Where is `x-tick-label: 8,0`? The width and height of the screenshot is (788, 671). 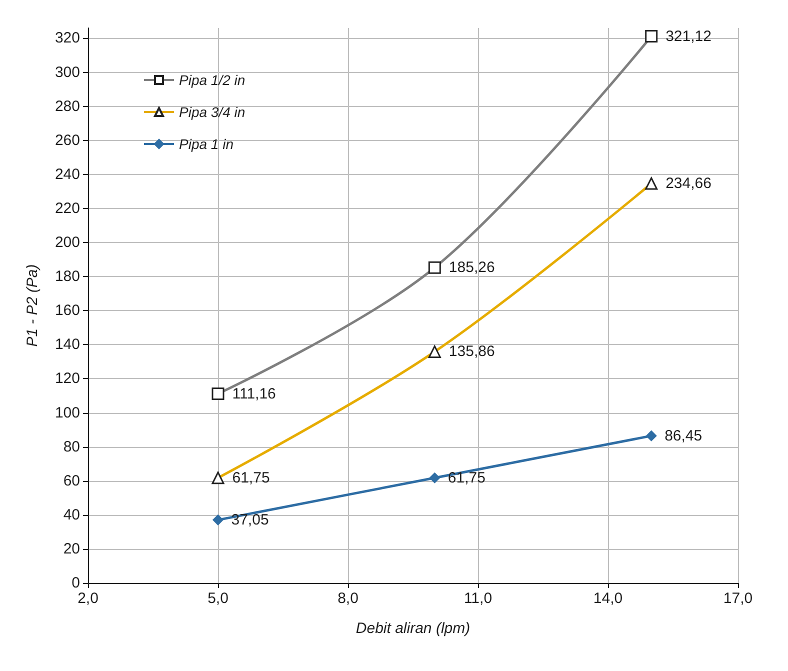
x-tick-label: 8,0 is located at coordinates (348, 598).